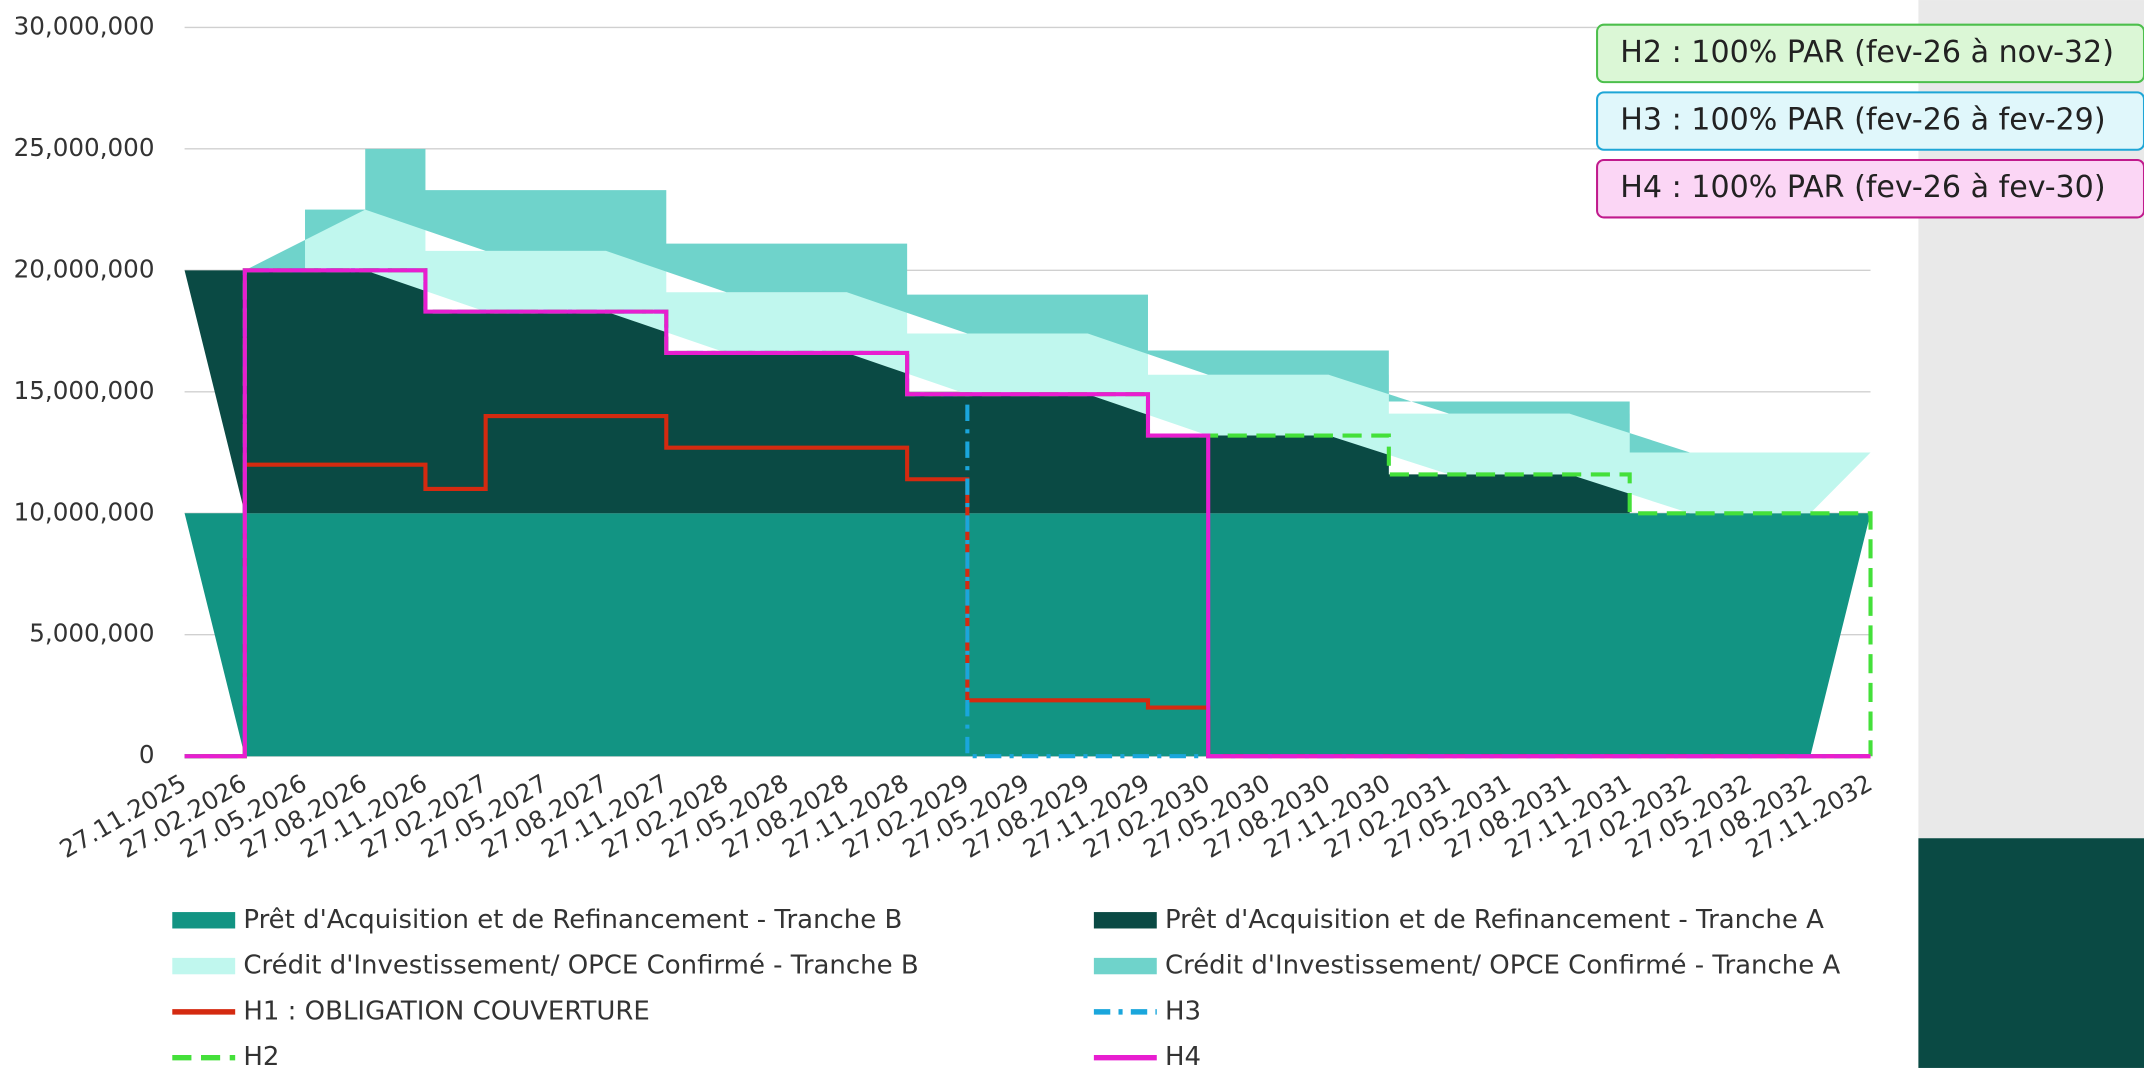 Image resolution: width=2144 pixels, height=1068 pixels. I want to click on y-tick-label: 15,000,000, so click(84, 390).